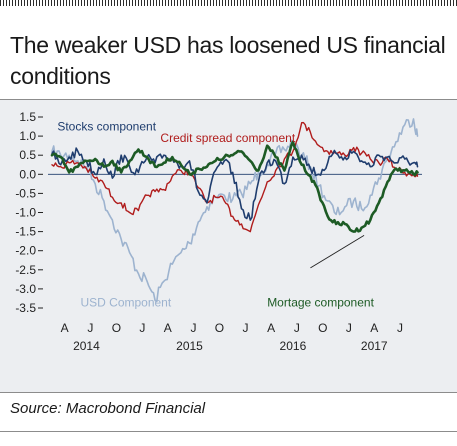  What do you see at coordinates (27, 155) in the screenshot?
I see `y-tick-label: 0.5` at bounding box center [27, 155].